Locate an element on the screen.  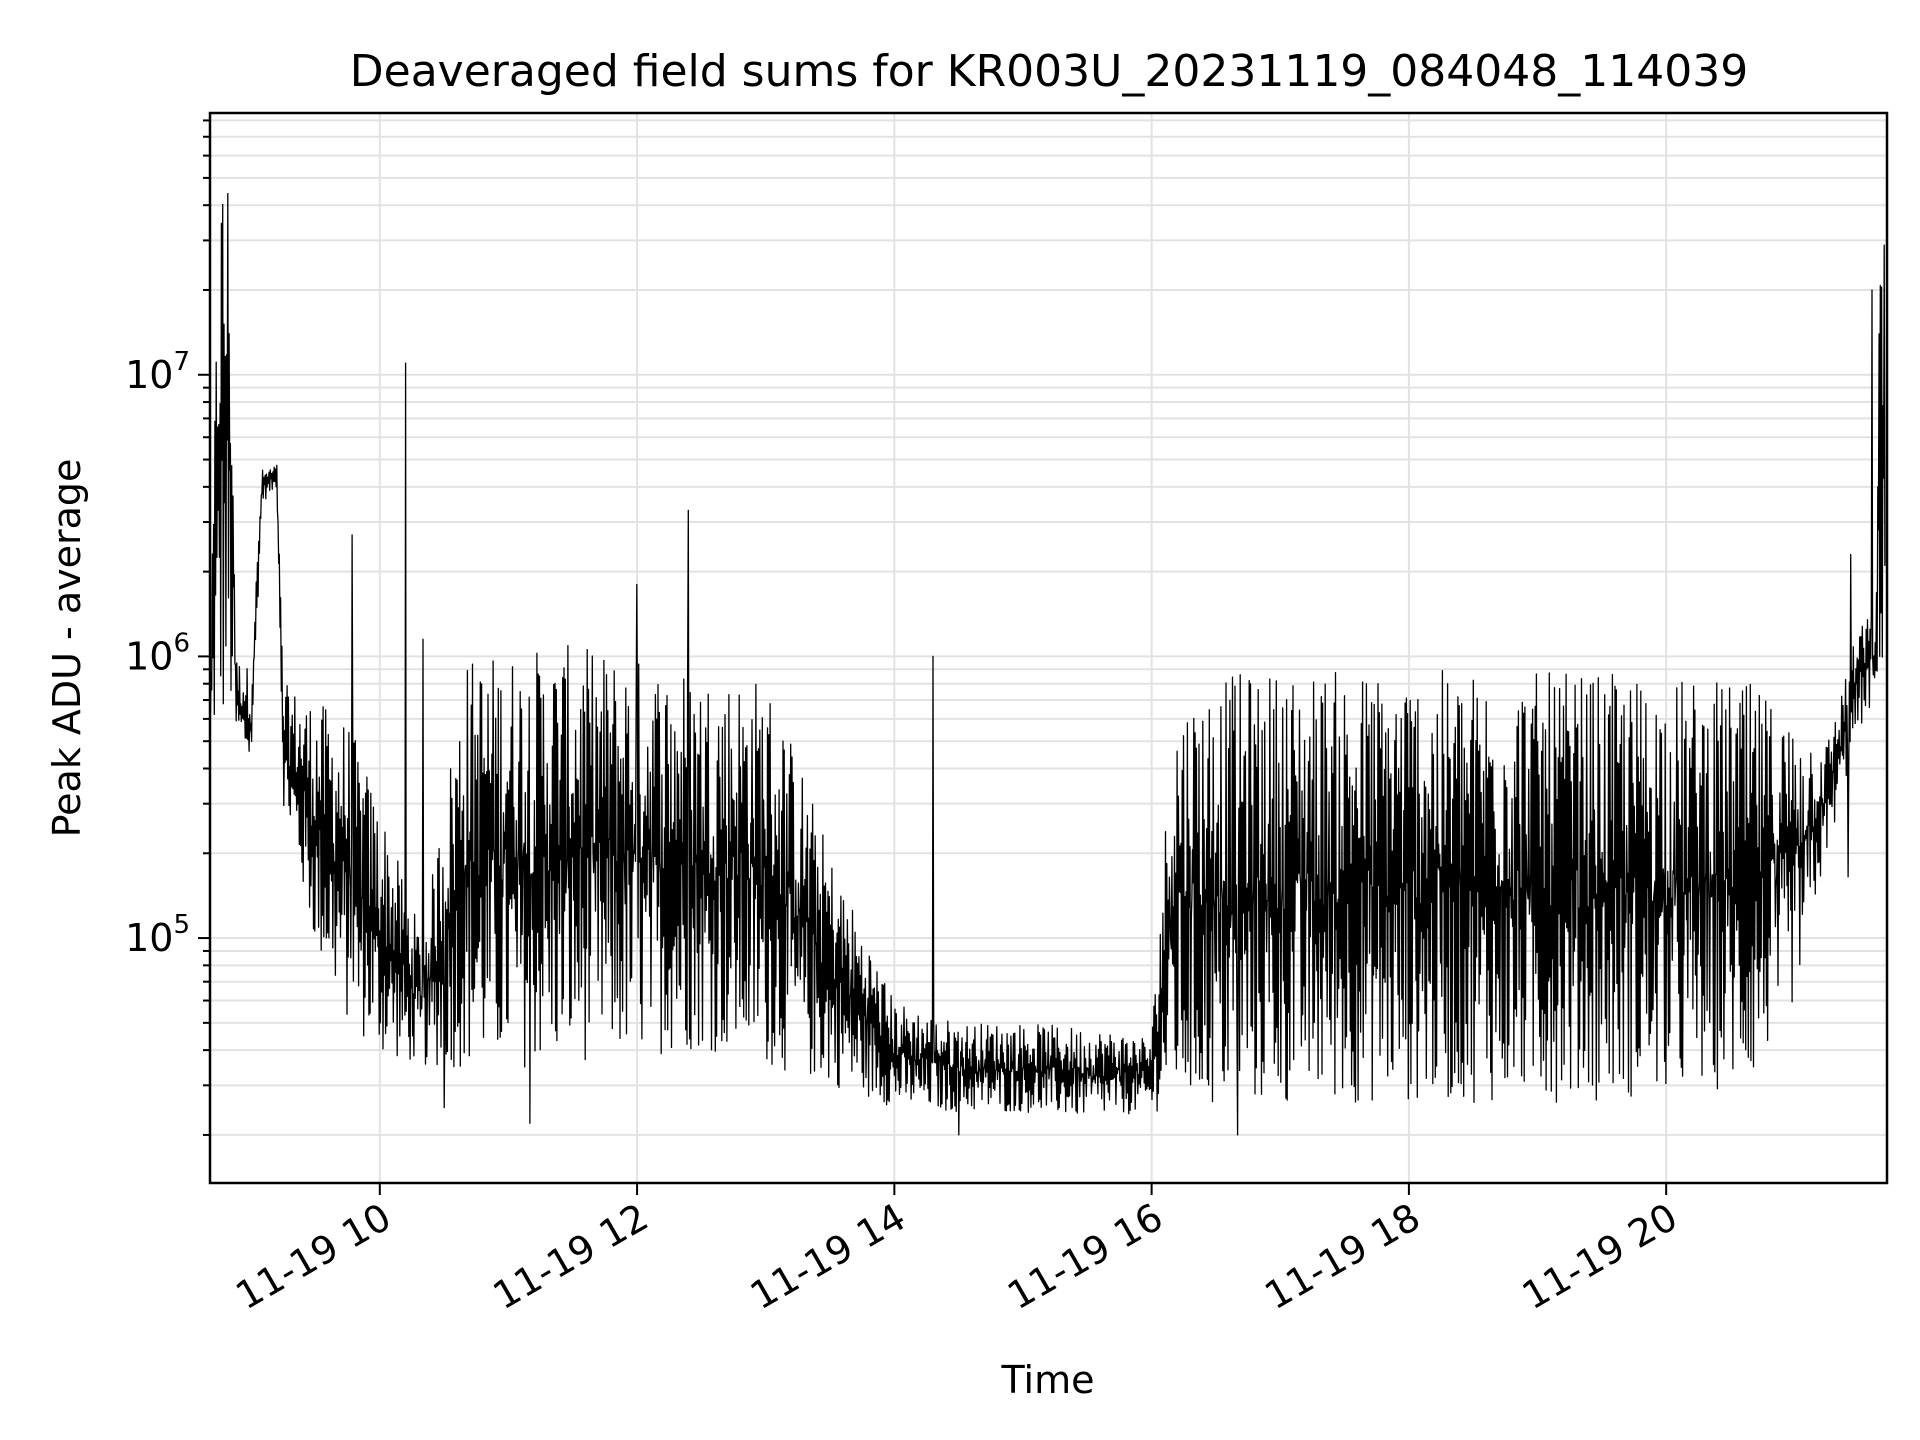
y-axis-label: Peak ADU - average is located at coordinates (67, 648).